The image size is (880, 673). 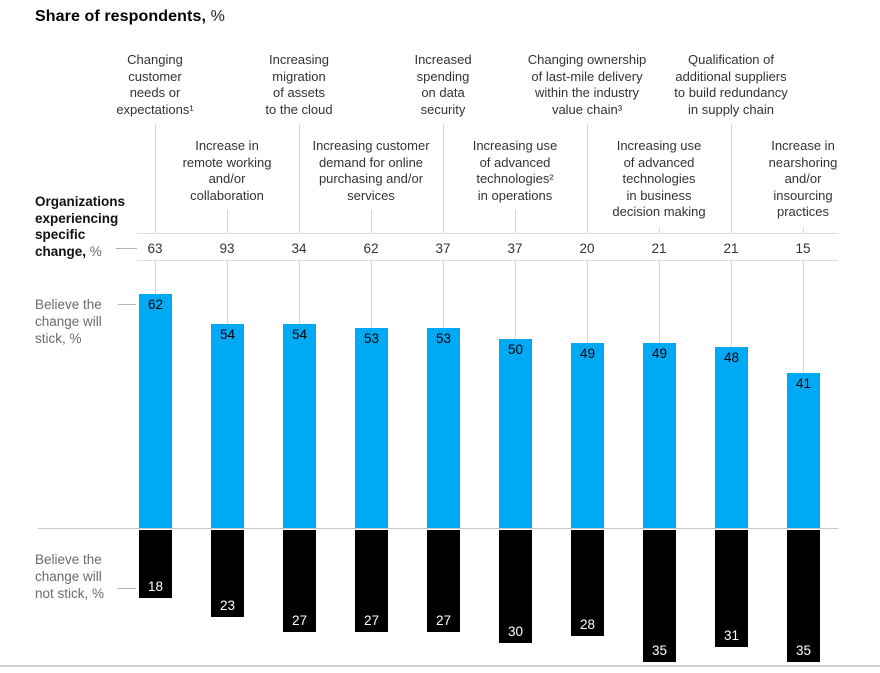 I want to click on experiencing-value: 62, so click(x=371, y=248).